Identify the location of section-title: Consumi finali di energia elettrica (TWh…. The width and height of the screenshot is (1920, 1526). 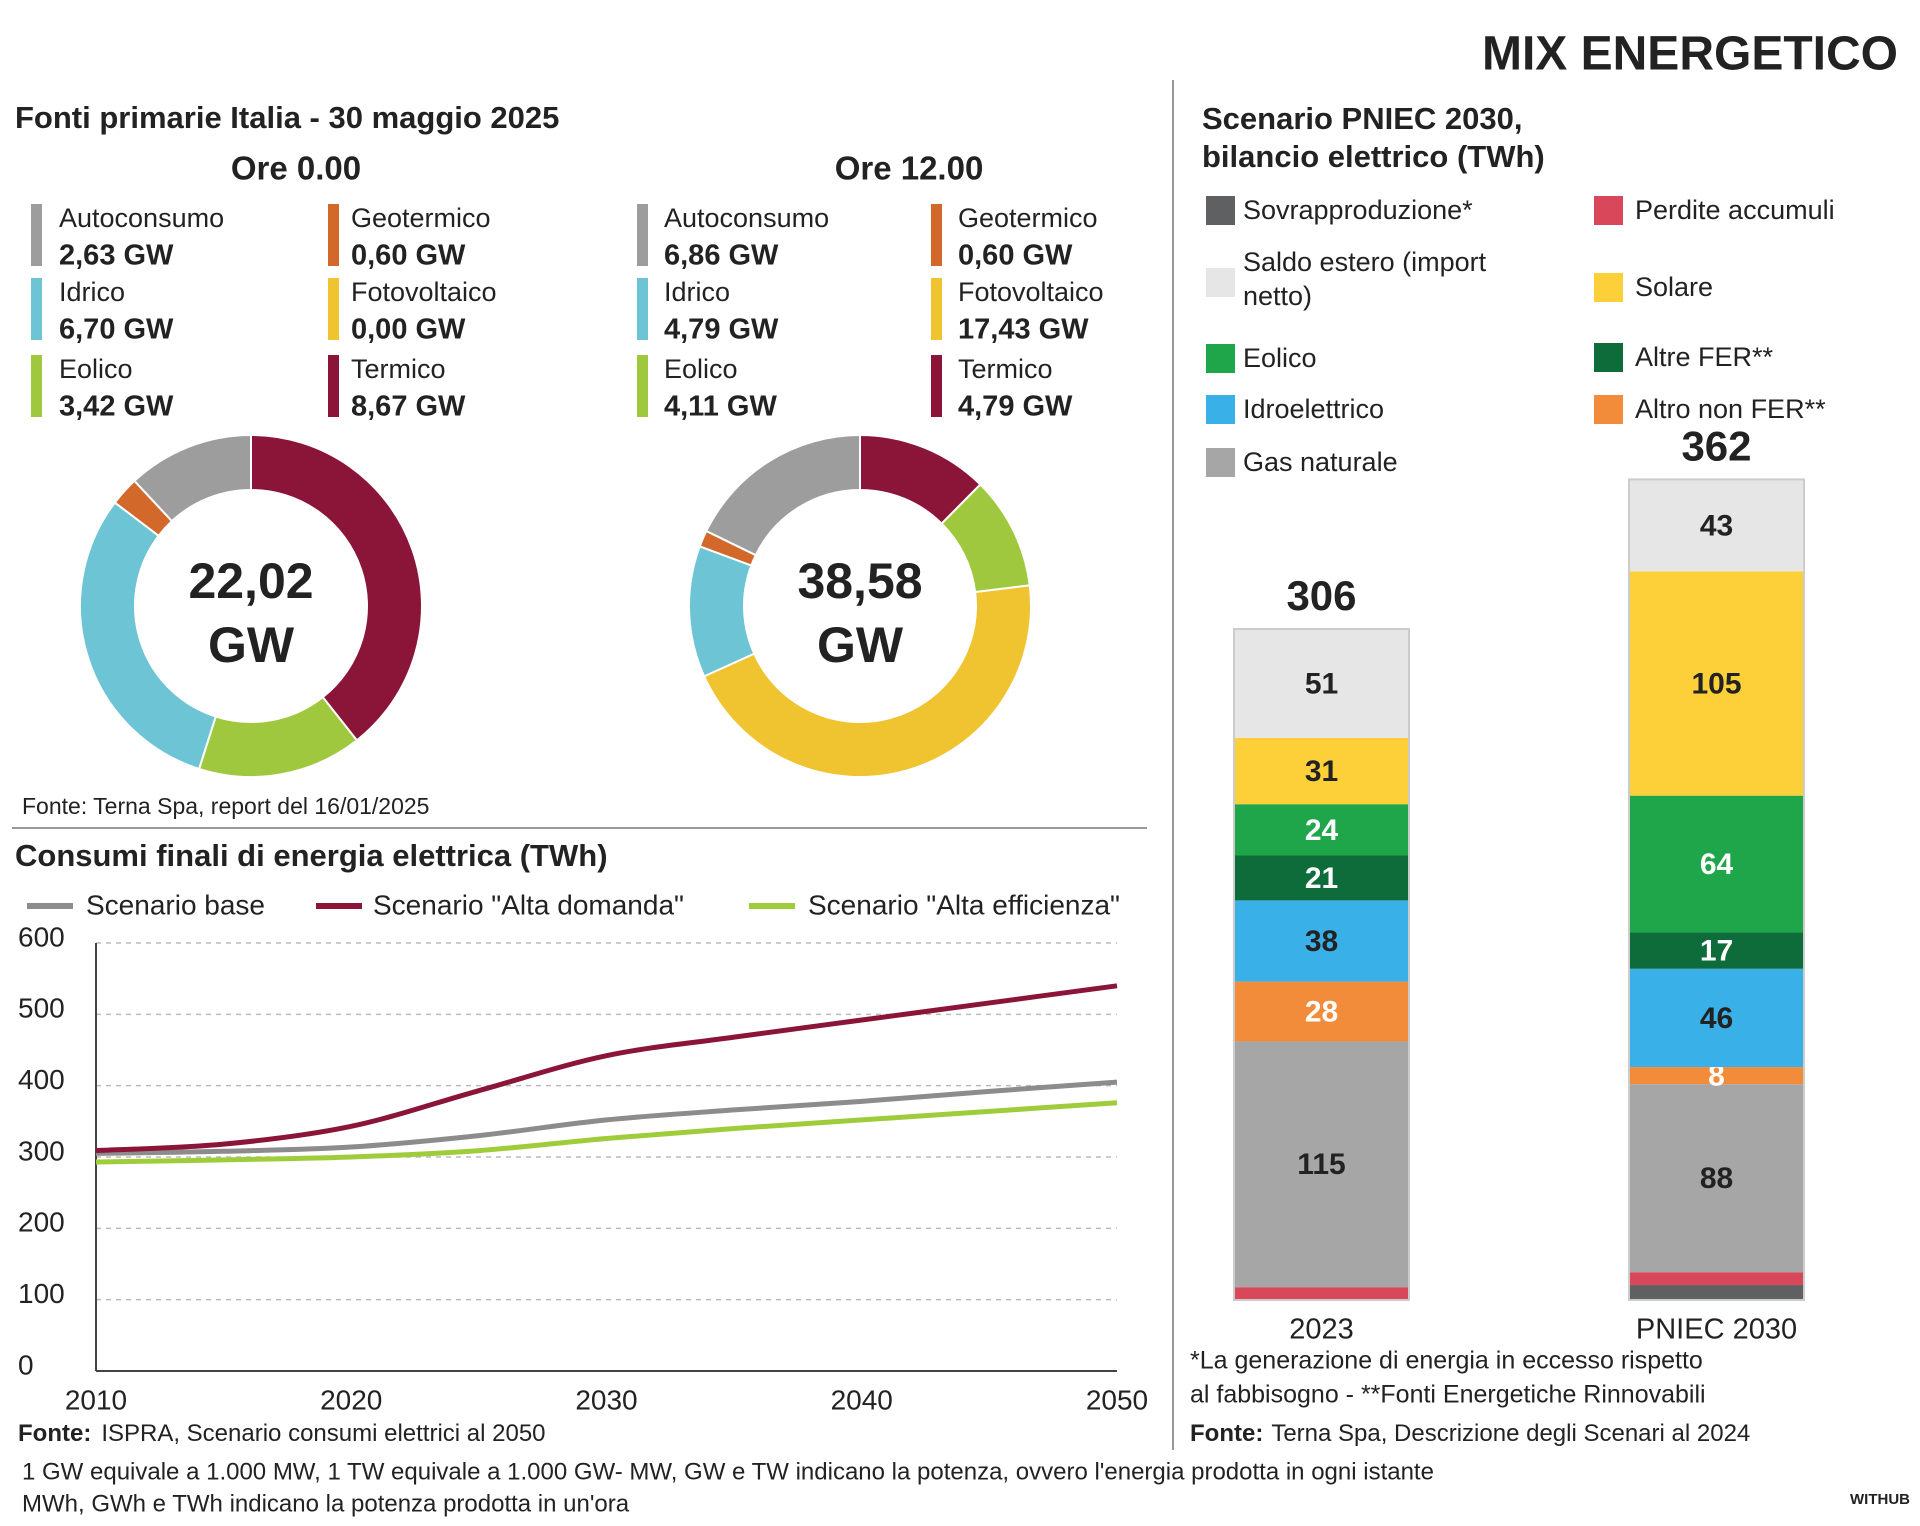
(311, 855).